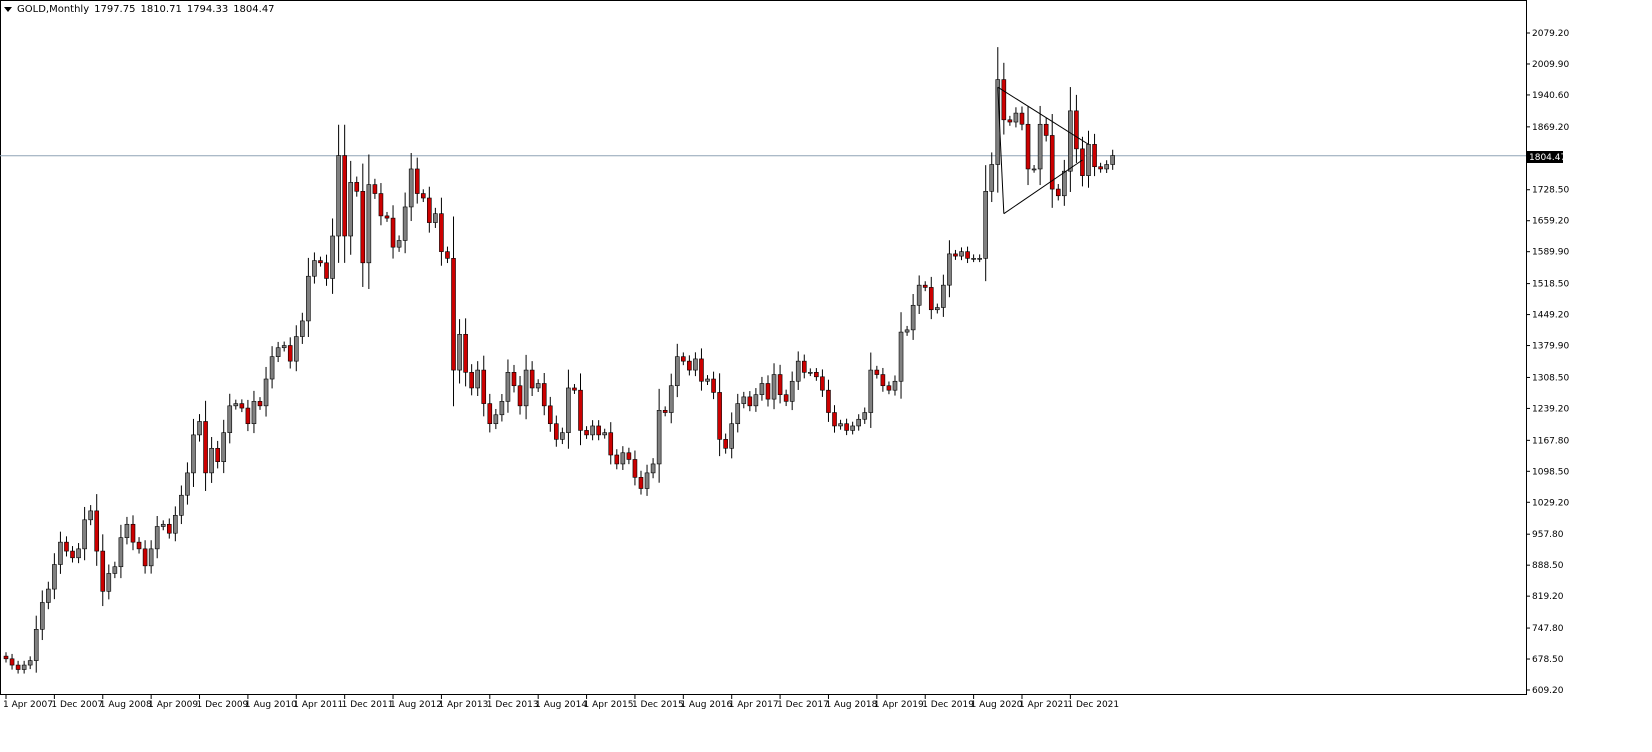 This screenshot has height=752, width=1652. I want to click on triangle-lower-line, so click(1043, 187).